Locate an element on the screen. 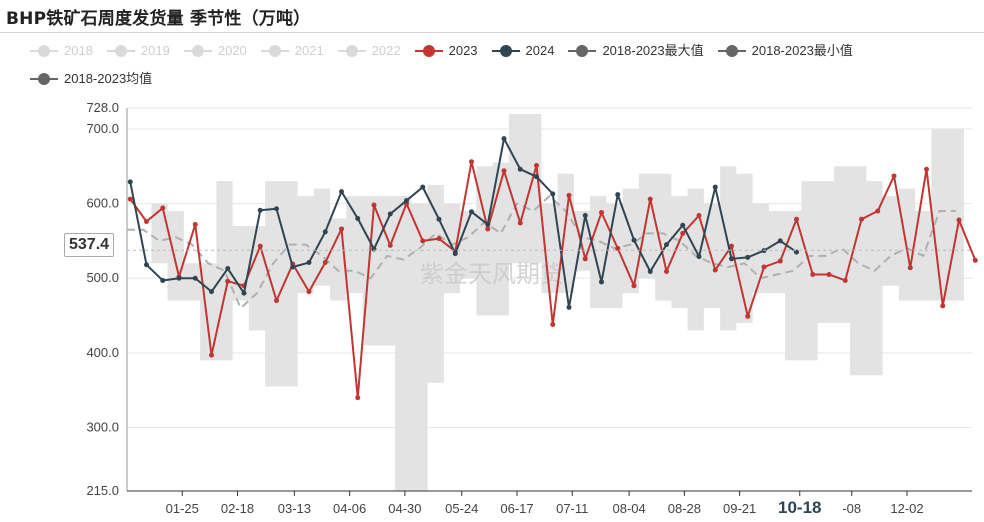  legend-label: 2022 is located at coordinates (386, 50).